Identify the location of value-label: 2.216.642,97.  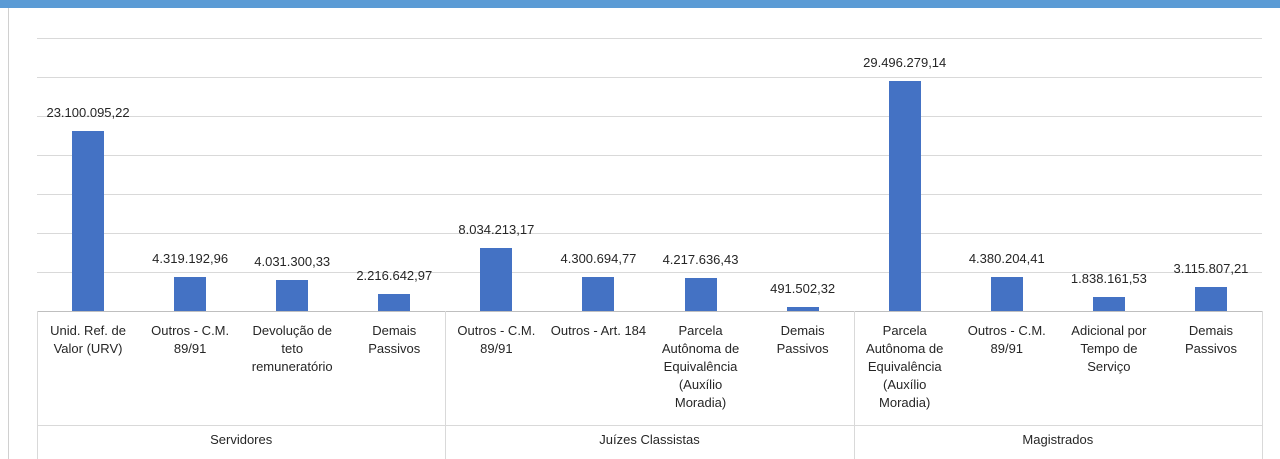
(394, 275).